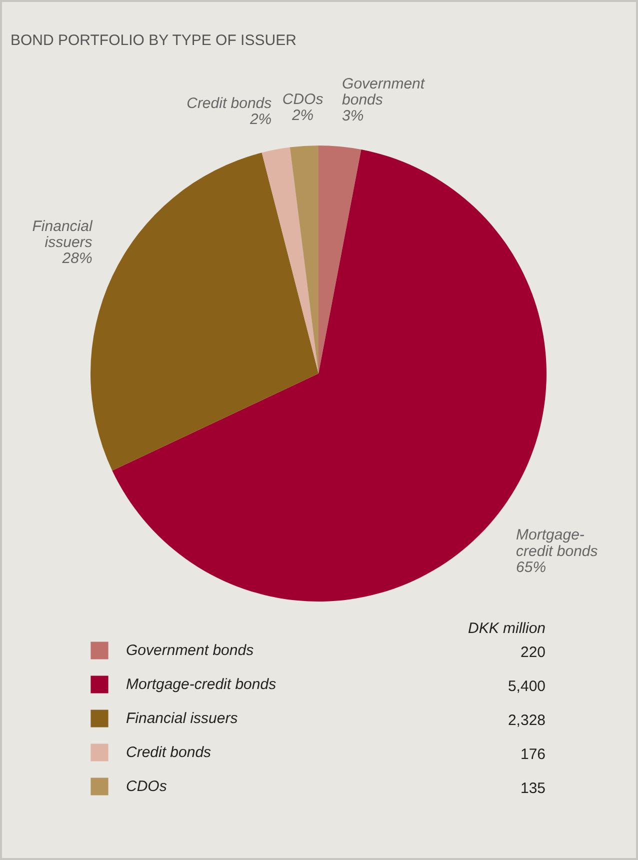 This screenshot has height=860, width=638. I want to click on text: 2,328, so click(527, 720).